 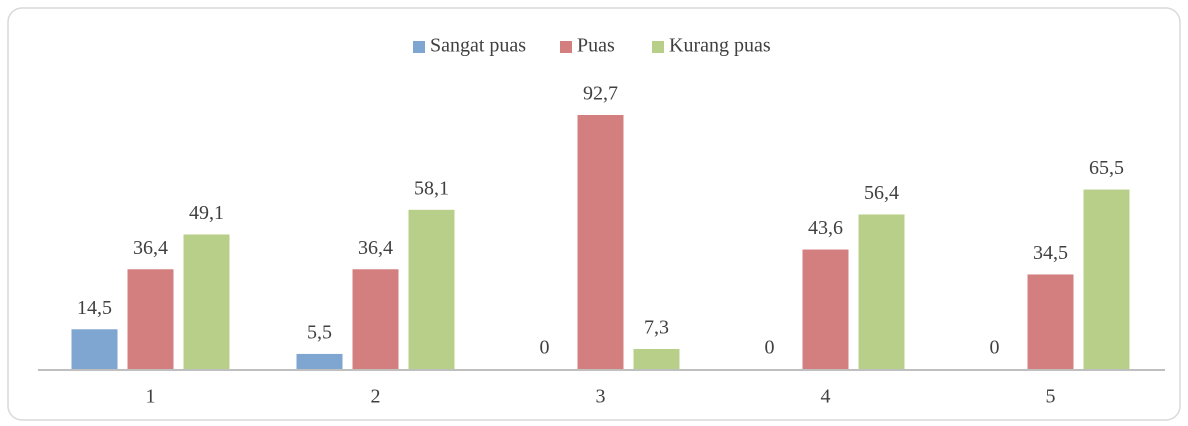 I want to click on legend-label: Kurang puas, so click(x=720, y=46).